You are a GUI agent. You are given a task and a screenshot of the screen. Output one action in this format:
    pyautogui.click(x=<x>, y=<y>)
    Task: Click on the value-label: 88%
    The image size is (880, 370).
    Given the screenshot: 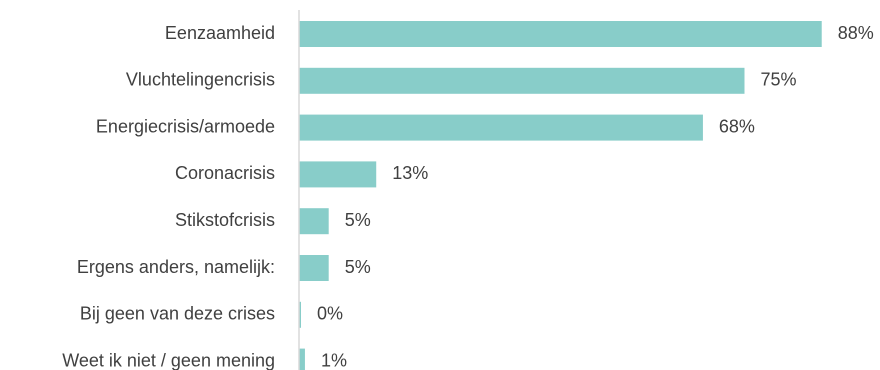 What is the action you would take?
    pyautogui.click(x=856, y=33)
    